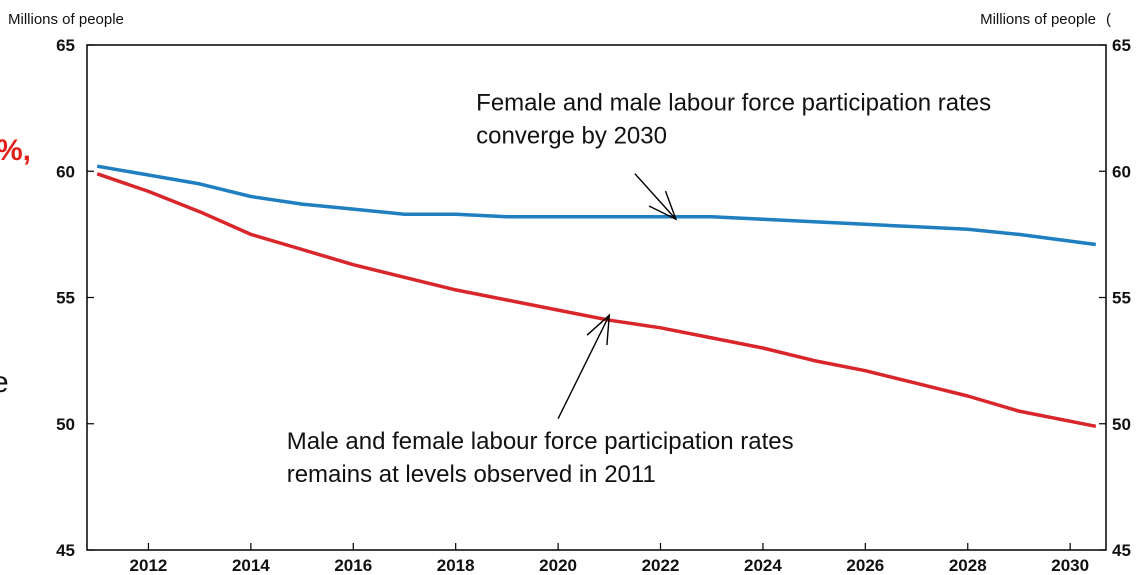 The height and width of the screenshot is (575, 1142). What do you see at coordinates (65, 171) in the screenshot?
I see `y-tick-label-left: 60` at bounding box center [65, 171].